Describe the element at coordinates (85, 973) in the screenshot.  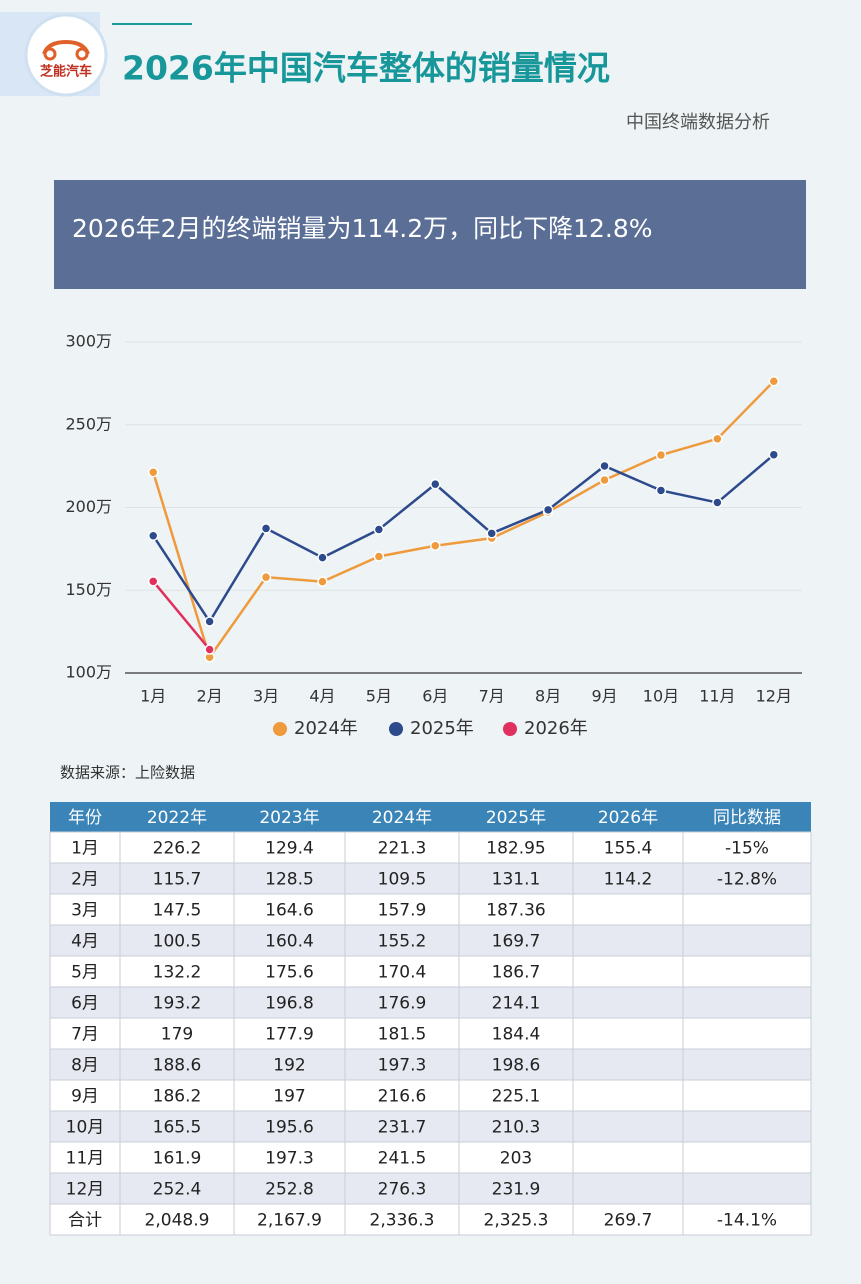
I see `table-cell: 5月` at that location.